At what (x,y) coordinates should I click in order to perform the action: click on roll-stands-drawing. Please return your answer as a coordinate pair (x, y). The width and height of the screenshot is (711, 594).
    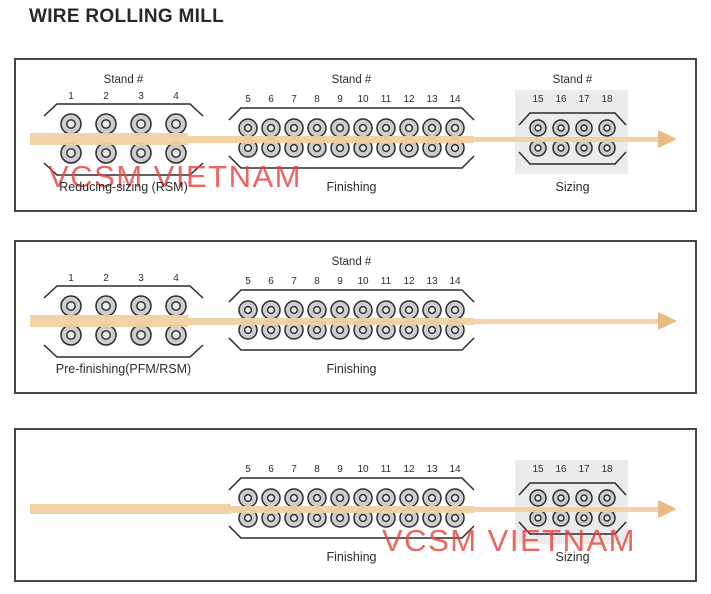
    Looking at the image, I should click on (259, 321).